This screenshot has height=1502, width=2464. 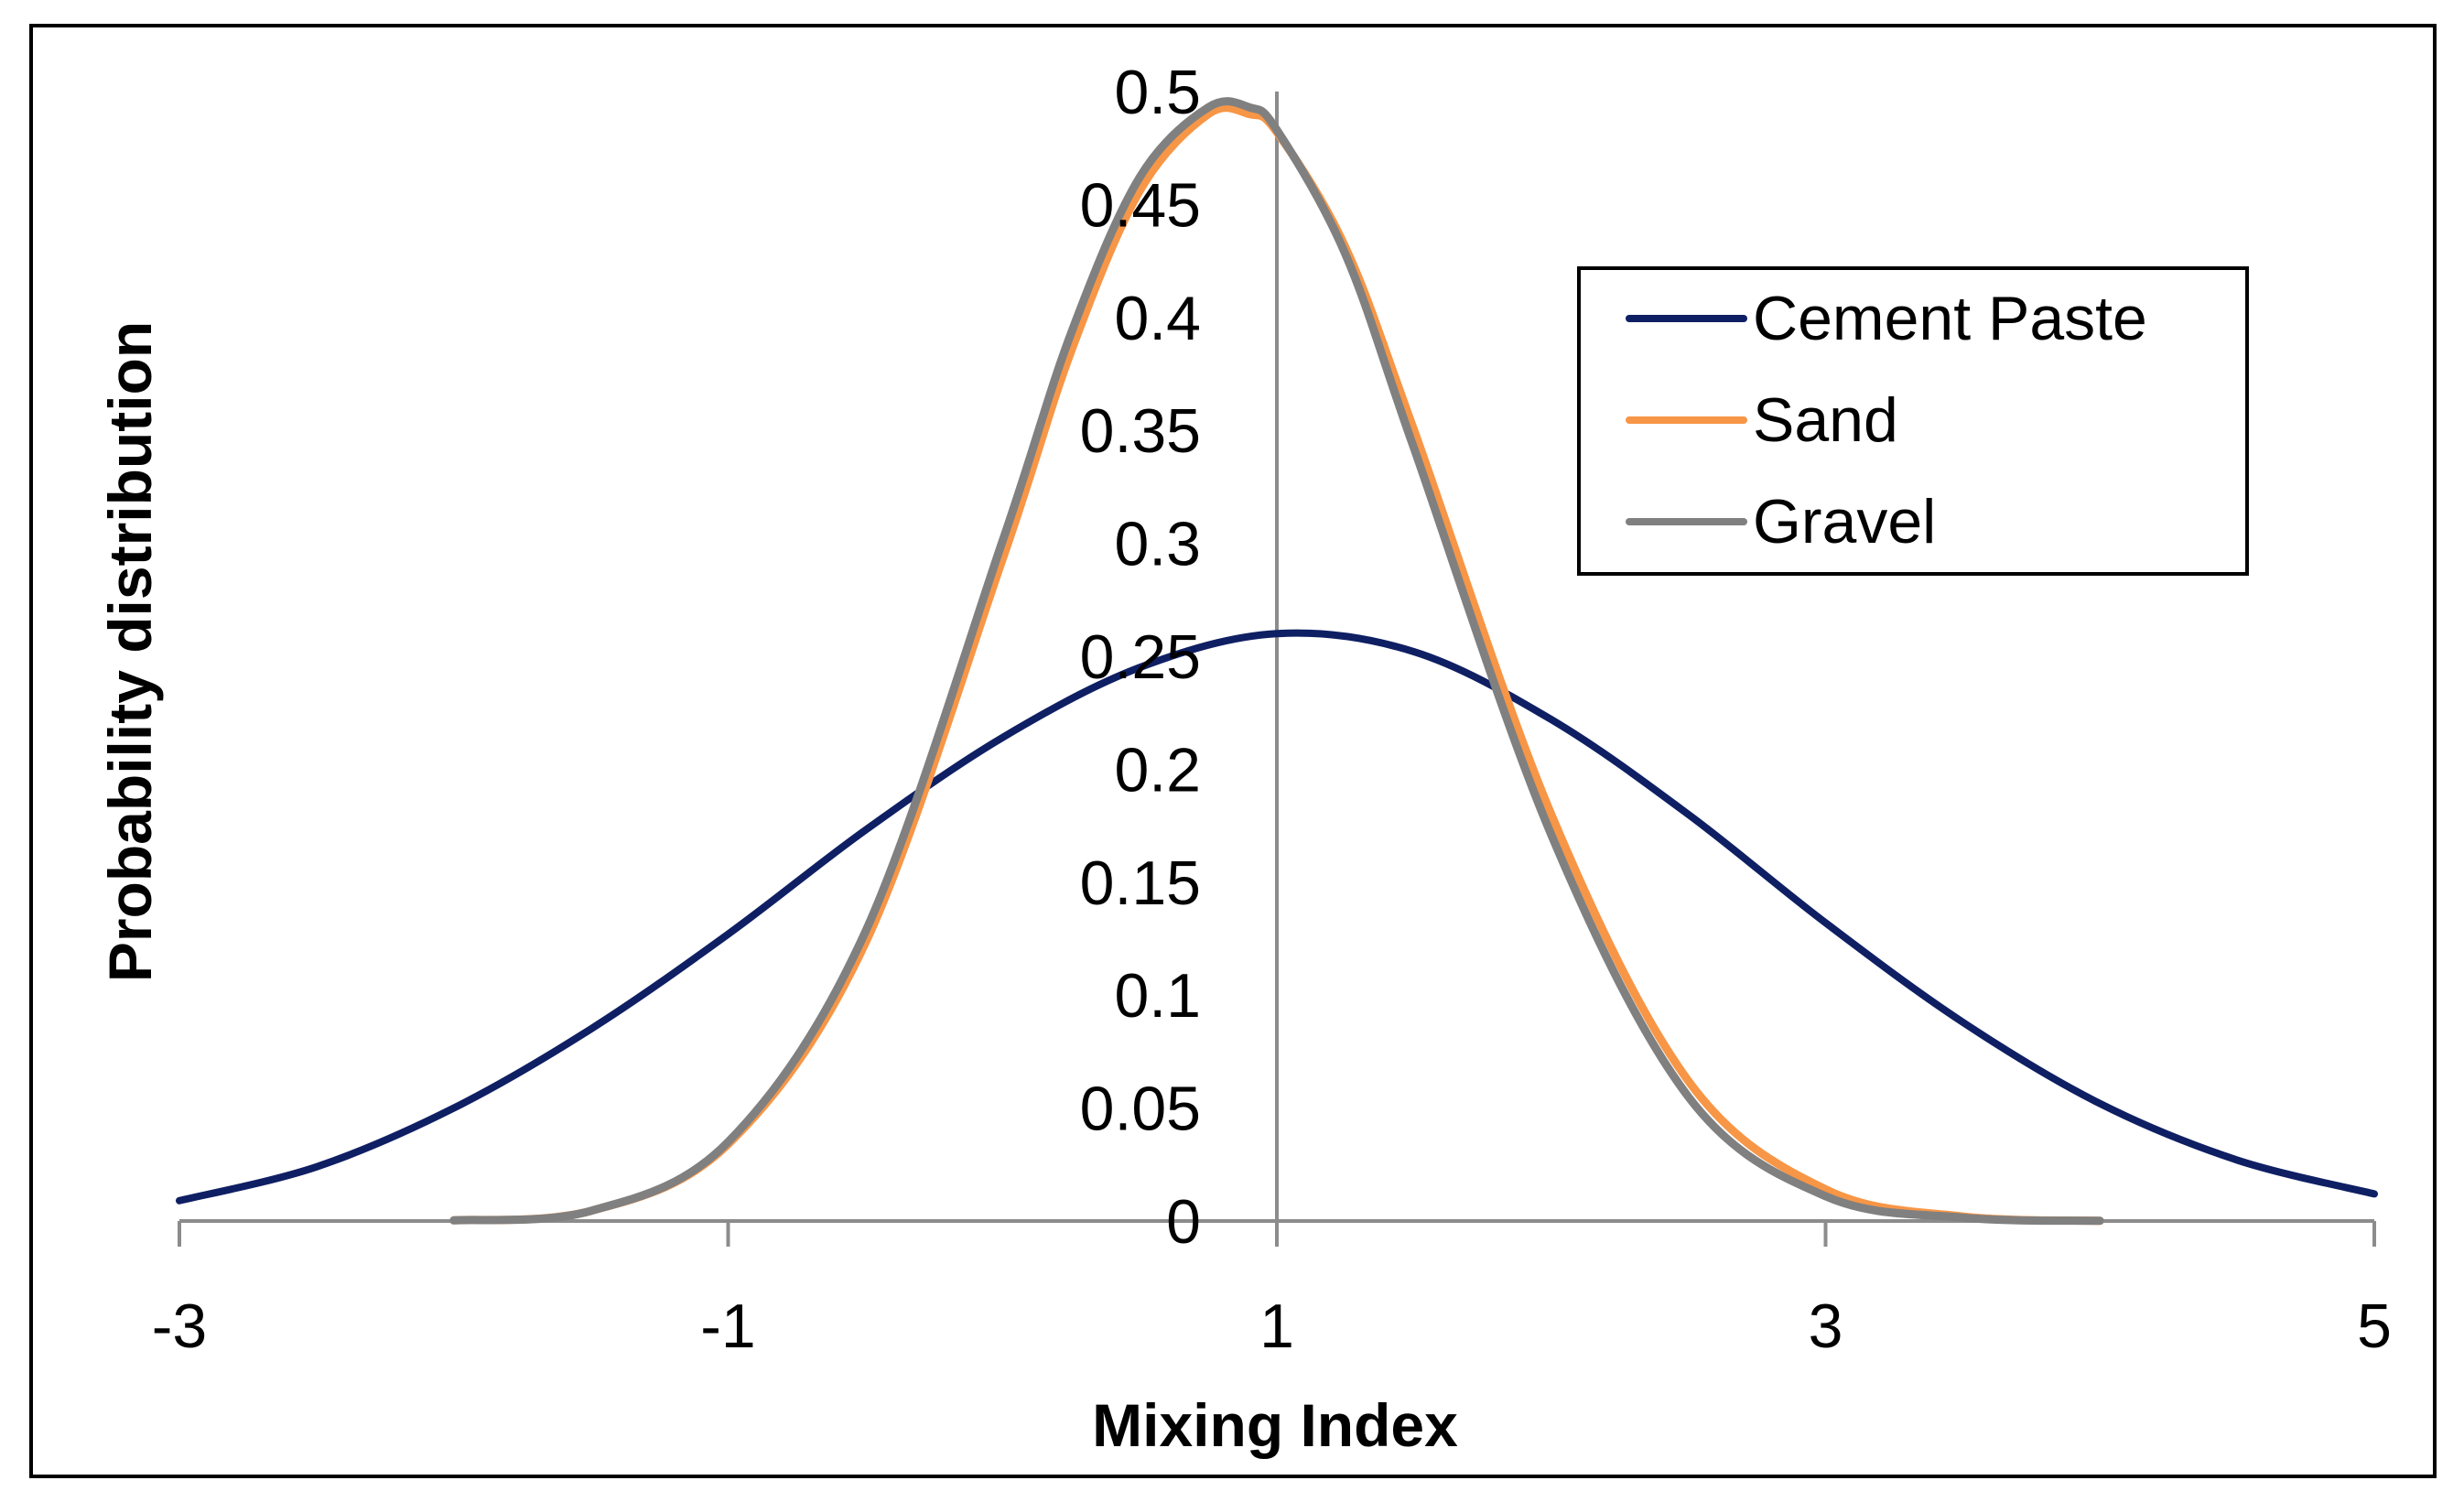 What do you see at coordinates (1157, 545) in the screenshot?
I see `y-tick-label: 0.3` at bounding box center [1157, 545].